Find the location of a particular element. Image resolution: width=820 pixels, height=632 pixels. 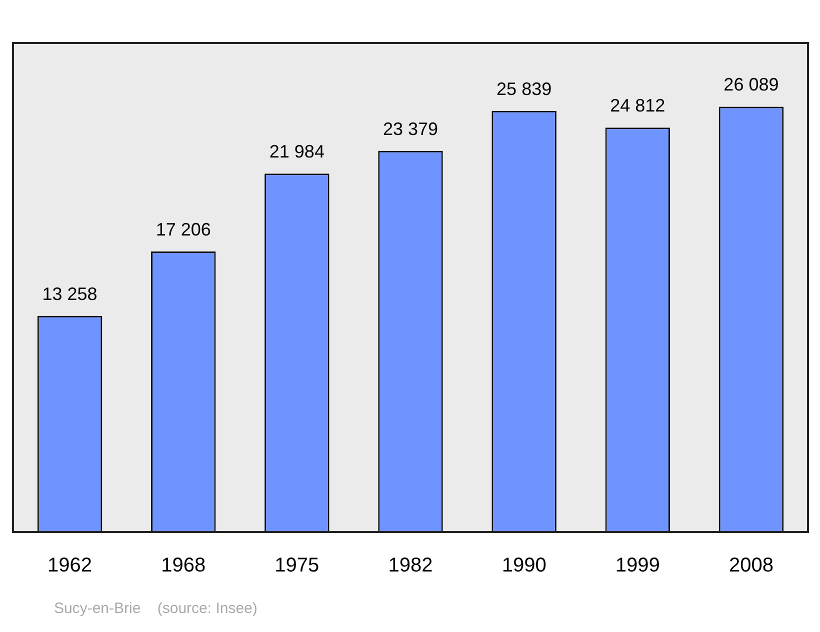

x-tick-label: 1990 is located at coordinates (524, 565).